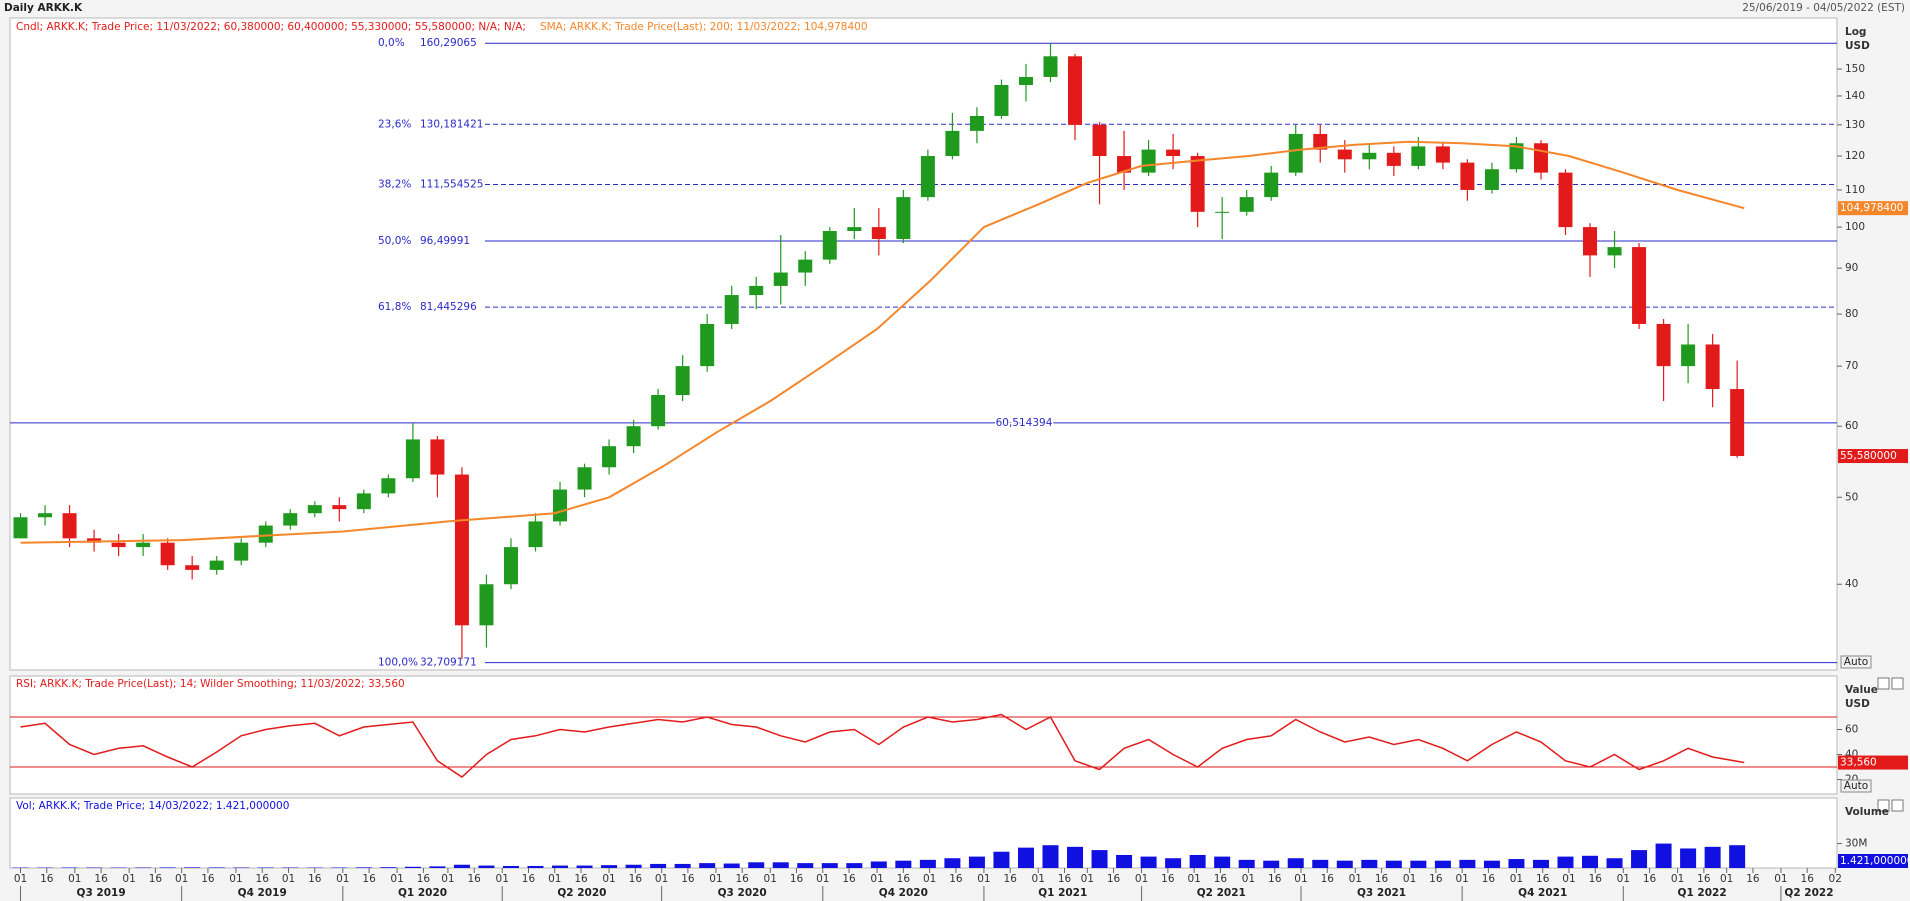  I want to click on last-value-label: 55,580000, so click(1868, 456).